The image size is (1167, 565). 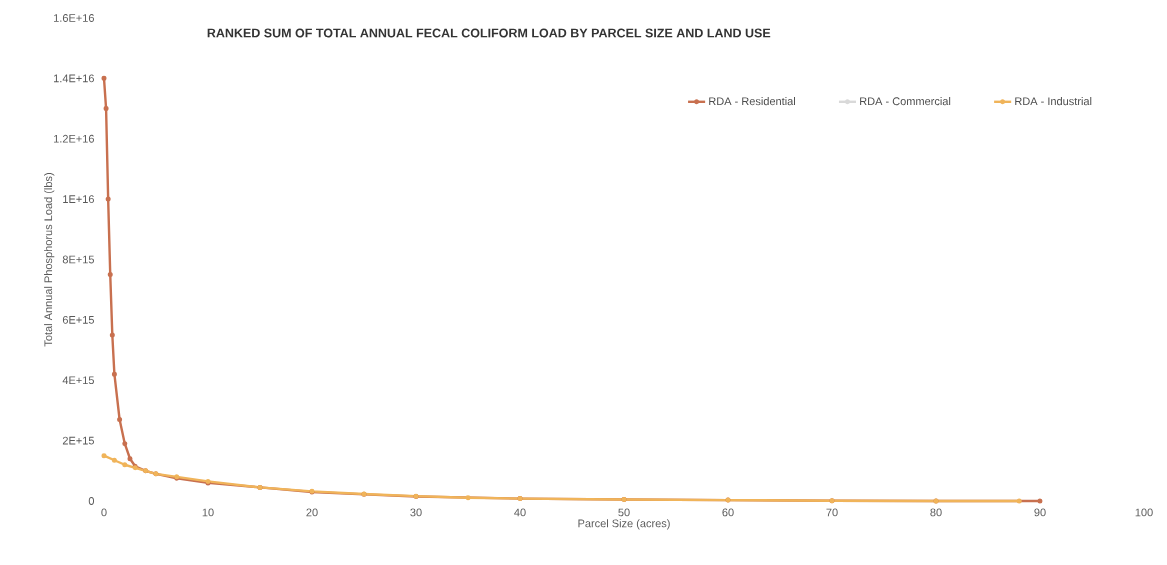 I want to click on x-tick-label: 40, so click(x=520, y=512).